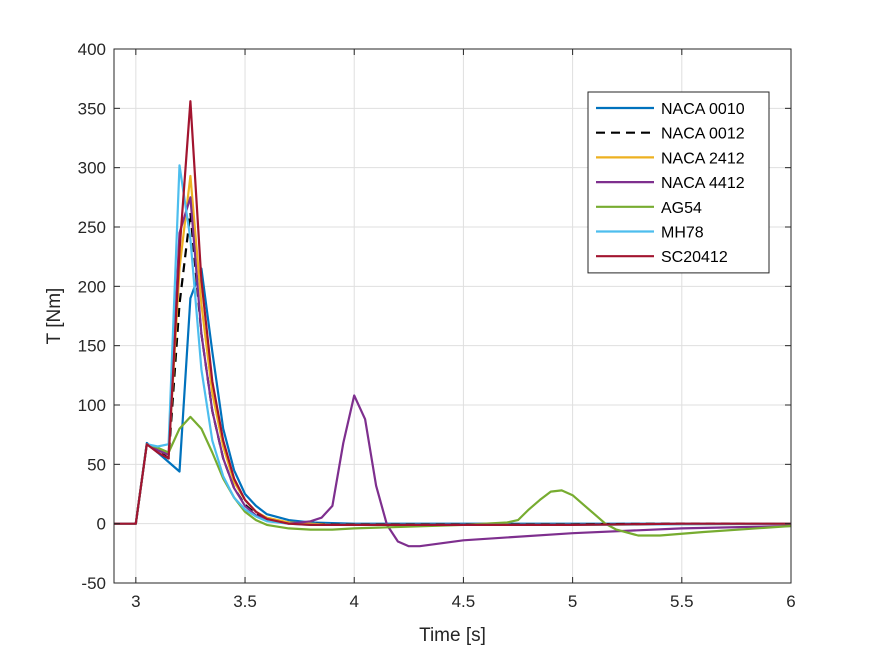  Describe the element at coordinates (464, 601) in the screenshot. I see `x-tick-label: 4.5` at that location.